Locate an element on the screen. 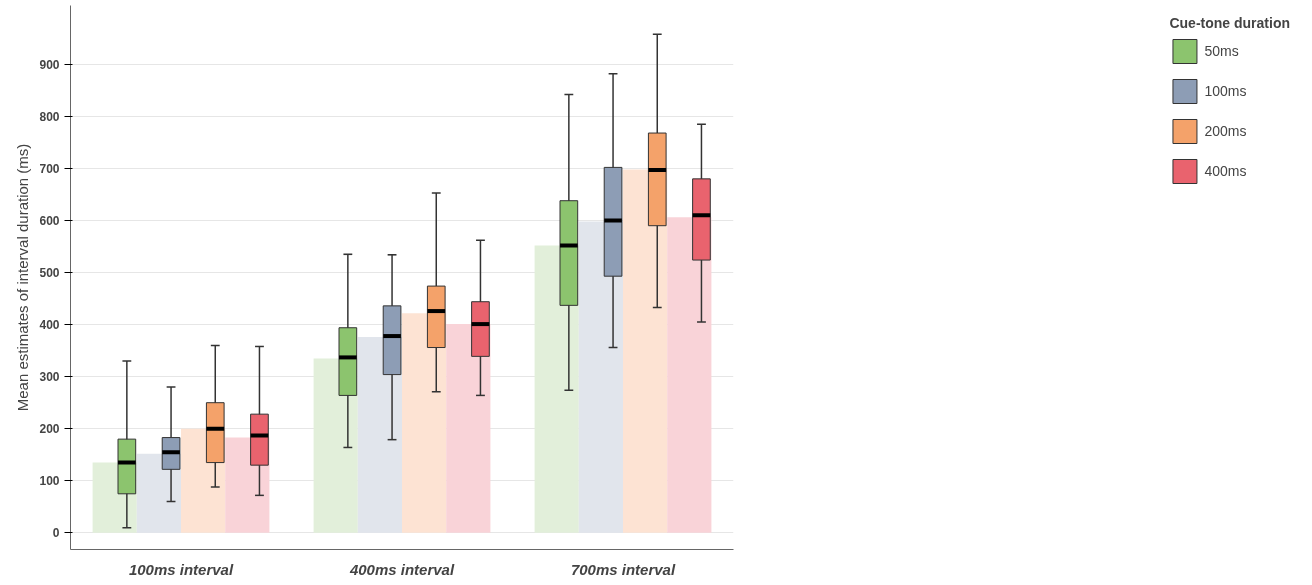 Image resolution: width=1312 pixels, height=585 pixels. y-tick-label: 300 is located at coordinates (49, 377).